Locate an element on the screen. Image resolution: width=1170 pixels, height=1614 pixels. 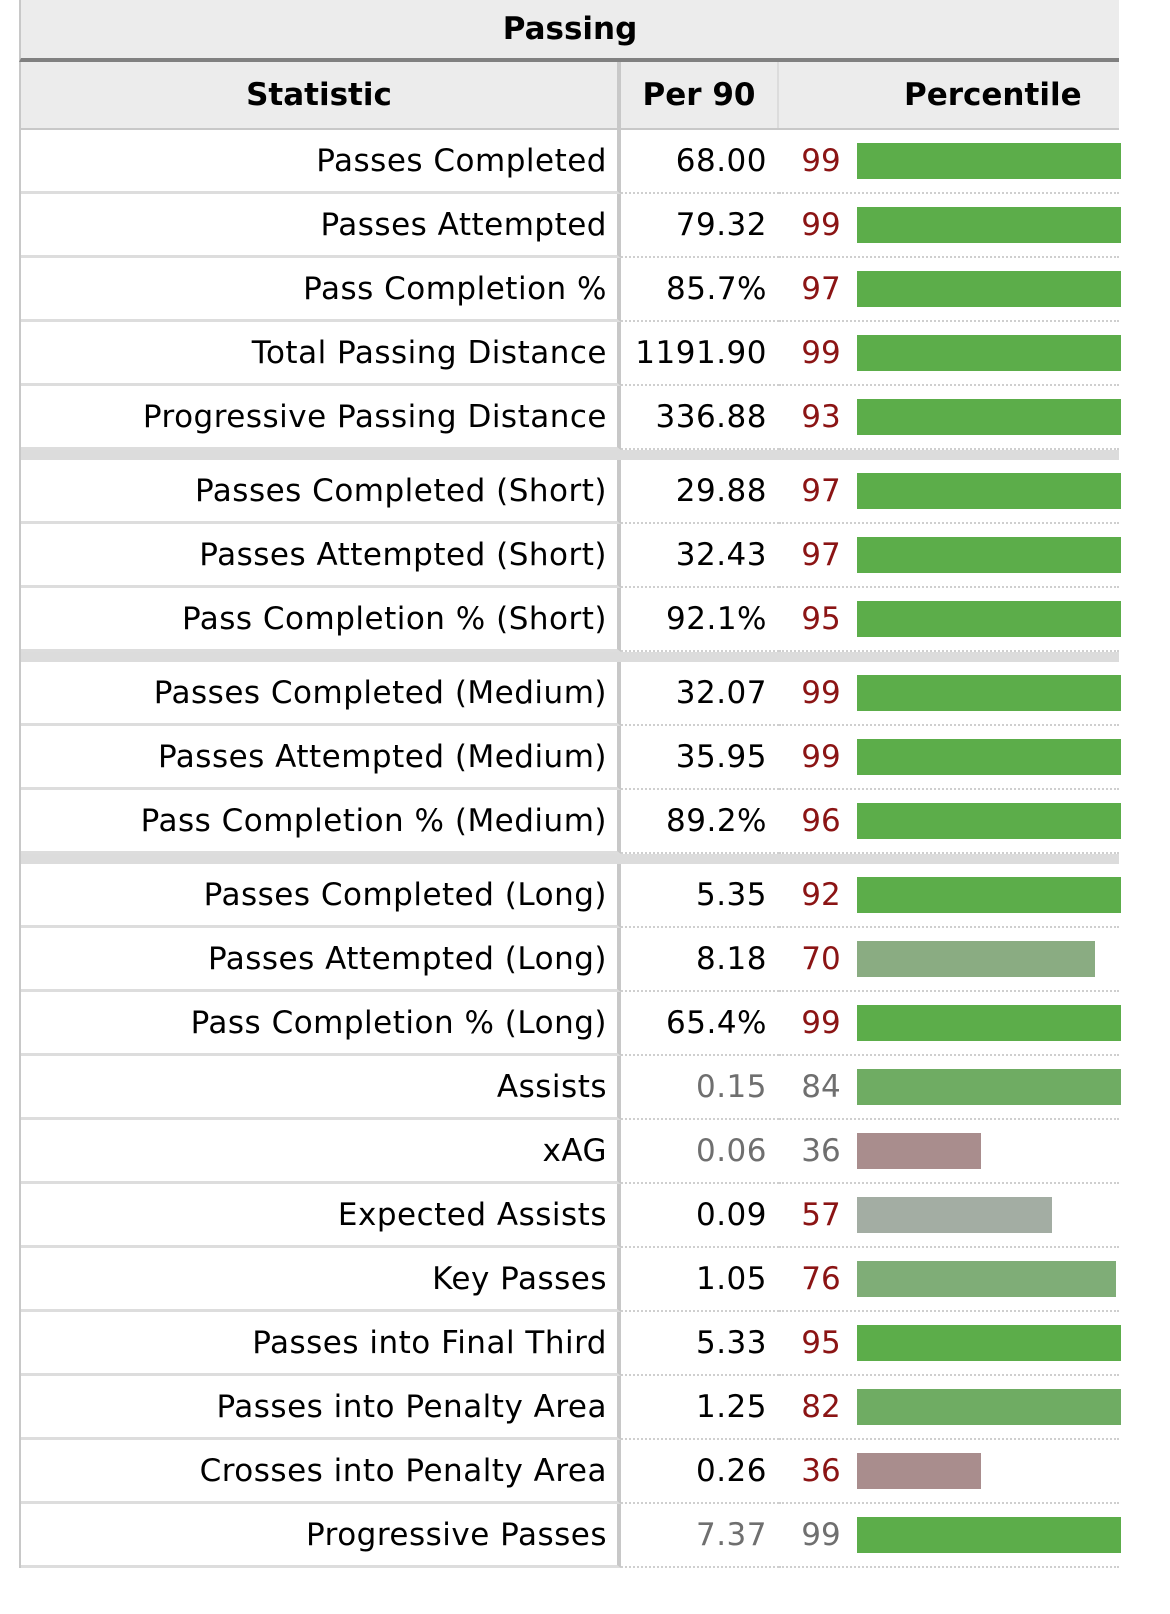
percentile-value: 97 is located at coordinates (821, 555).